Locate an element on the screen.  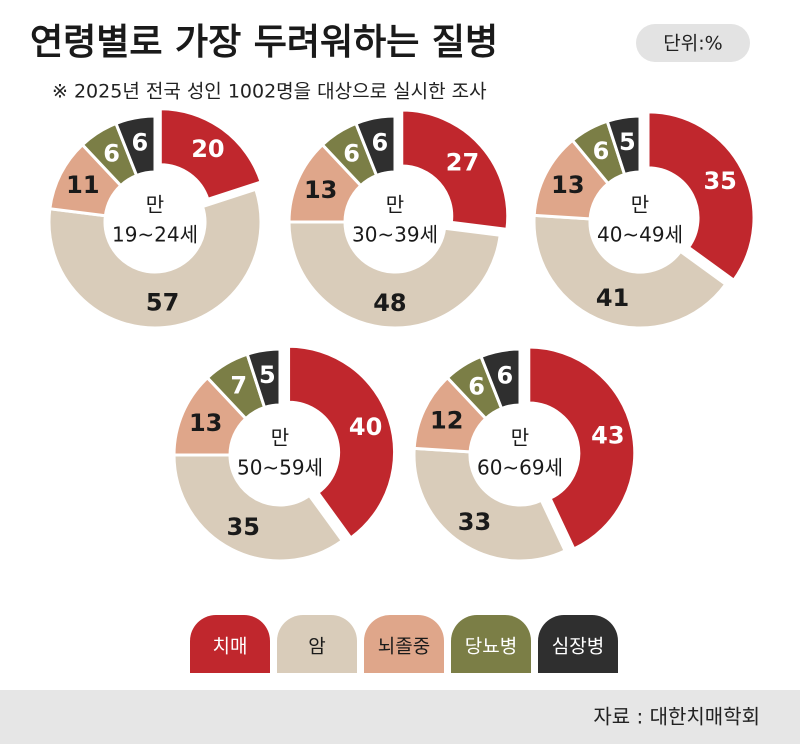
note: ※ 2025년 전국 성인 1002명을 대상으로 실시한 조사 is located at coordinates (269, 92).